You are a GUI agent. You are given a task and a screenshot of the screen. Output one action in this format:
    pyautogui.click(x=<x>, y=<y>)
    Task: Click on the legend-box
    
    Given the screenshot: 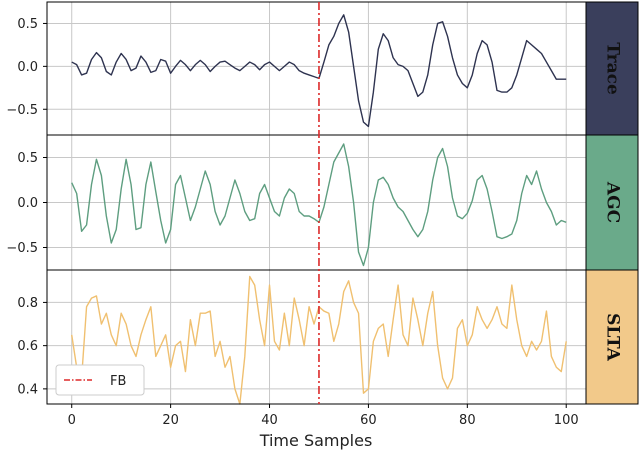 What is the action you would take?
    pyautogui.click(x=100, y=380)
    